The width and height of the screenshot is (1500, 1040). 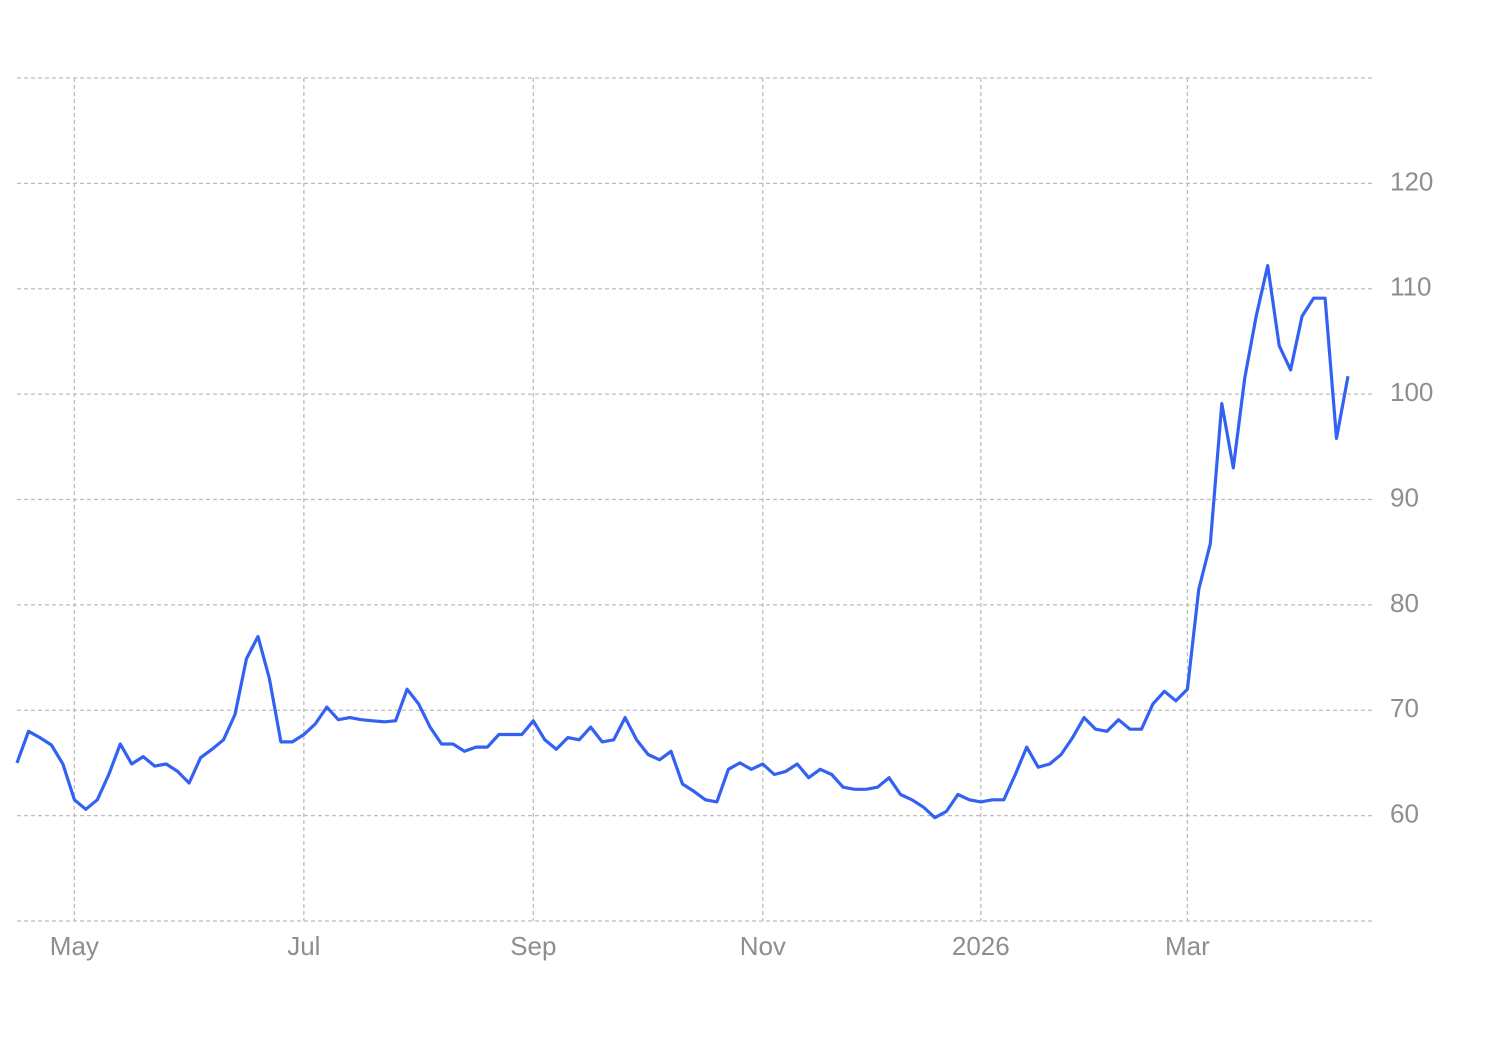 I want to click on x-tick-label: May, so click(x=74, y=946).